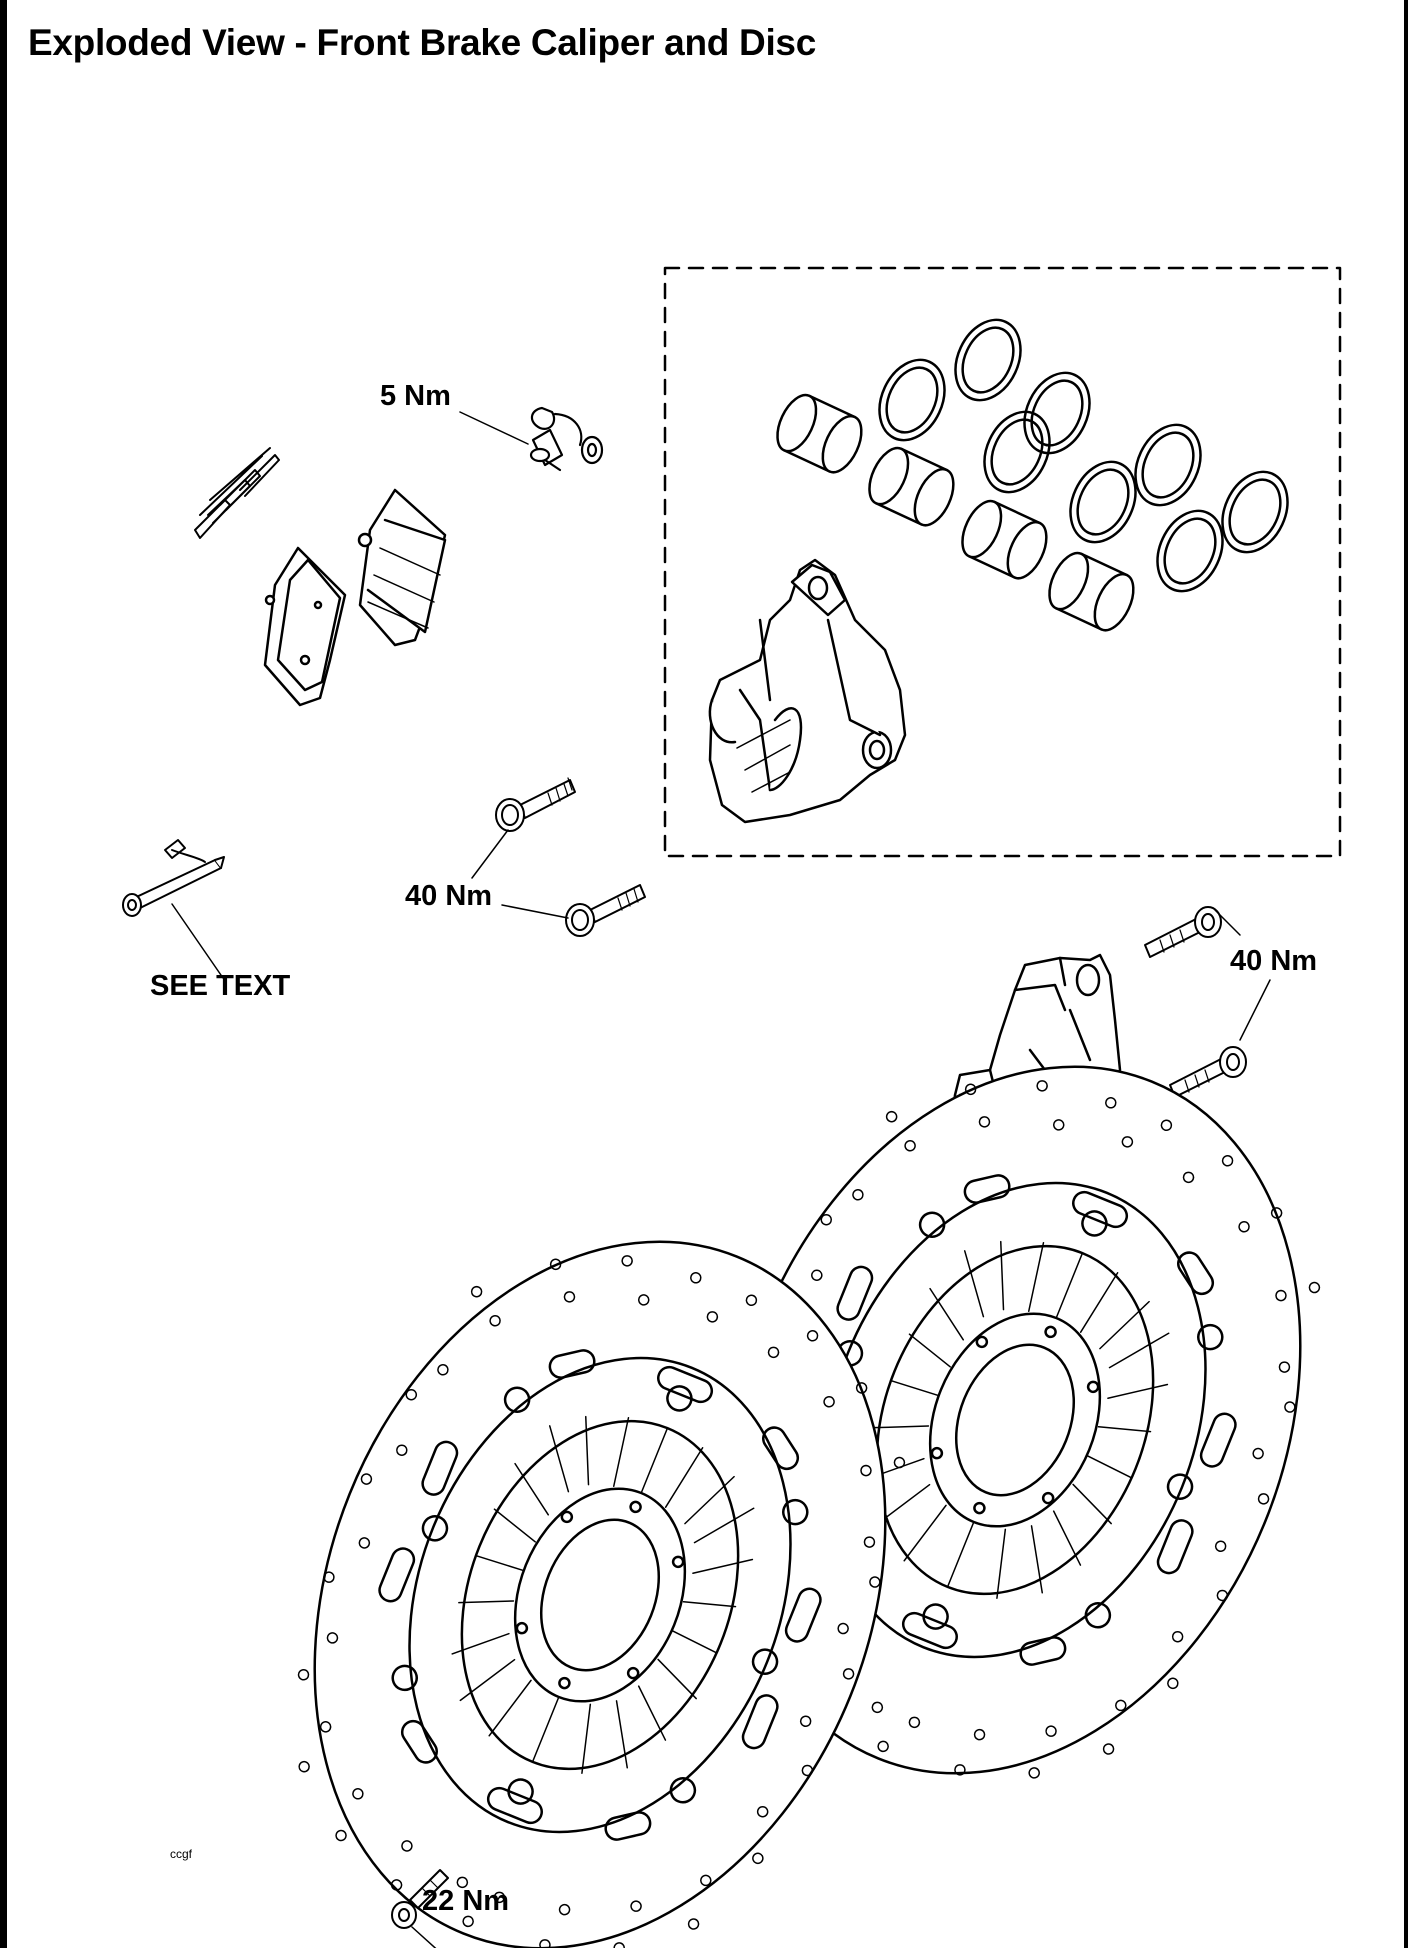 The height and width of the screenshot is (1948, 1408). What do you see at coordinates (466, 1901) in the screenshot?
I see `disc-bolt-torque-label: 22 Nm` at bounding box center [466, 1901].